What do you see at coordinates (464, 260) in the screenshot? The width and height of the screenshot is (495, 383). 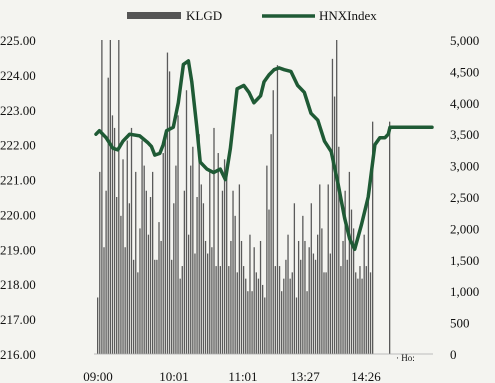 I see `right-tick-label: 1,500` at bounding box center [464, 260].